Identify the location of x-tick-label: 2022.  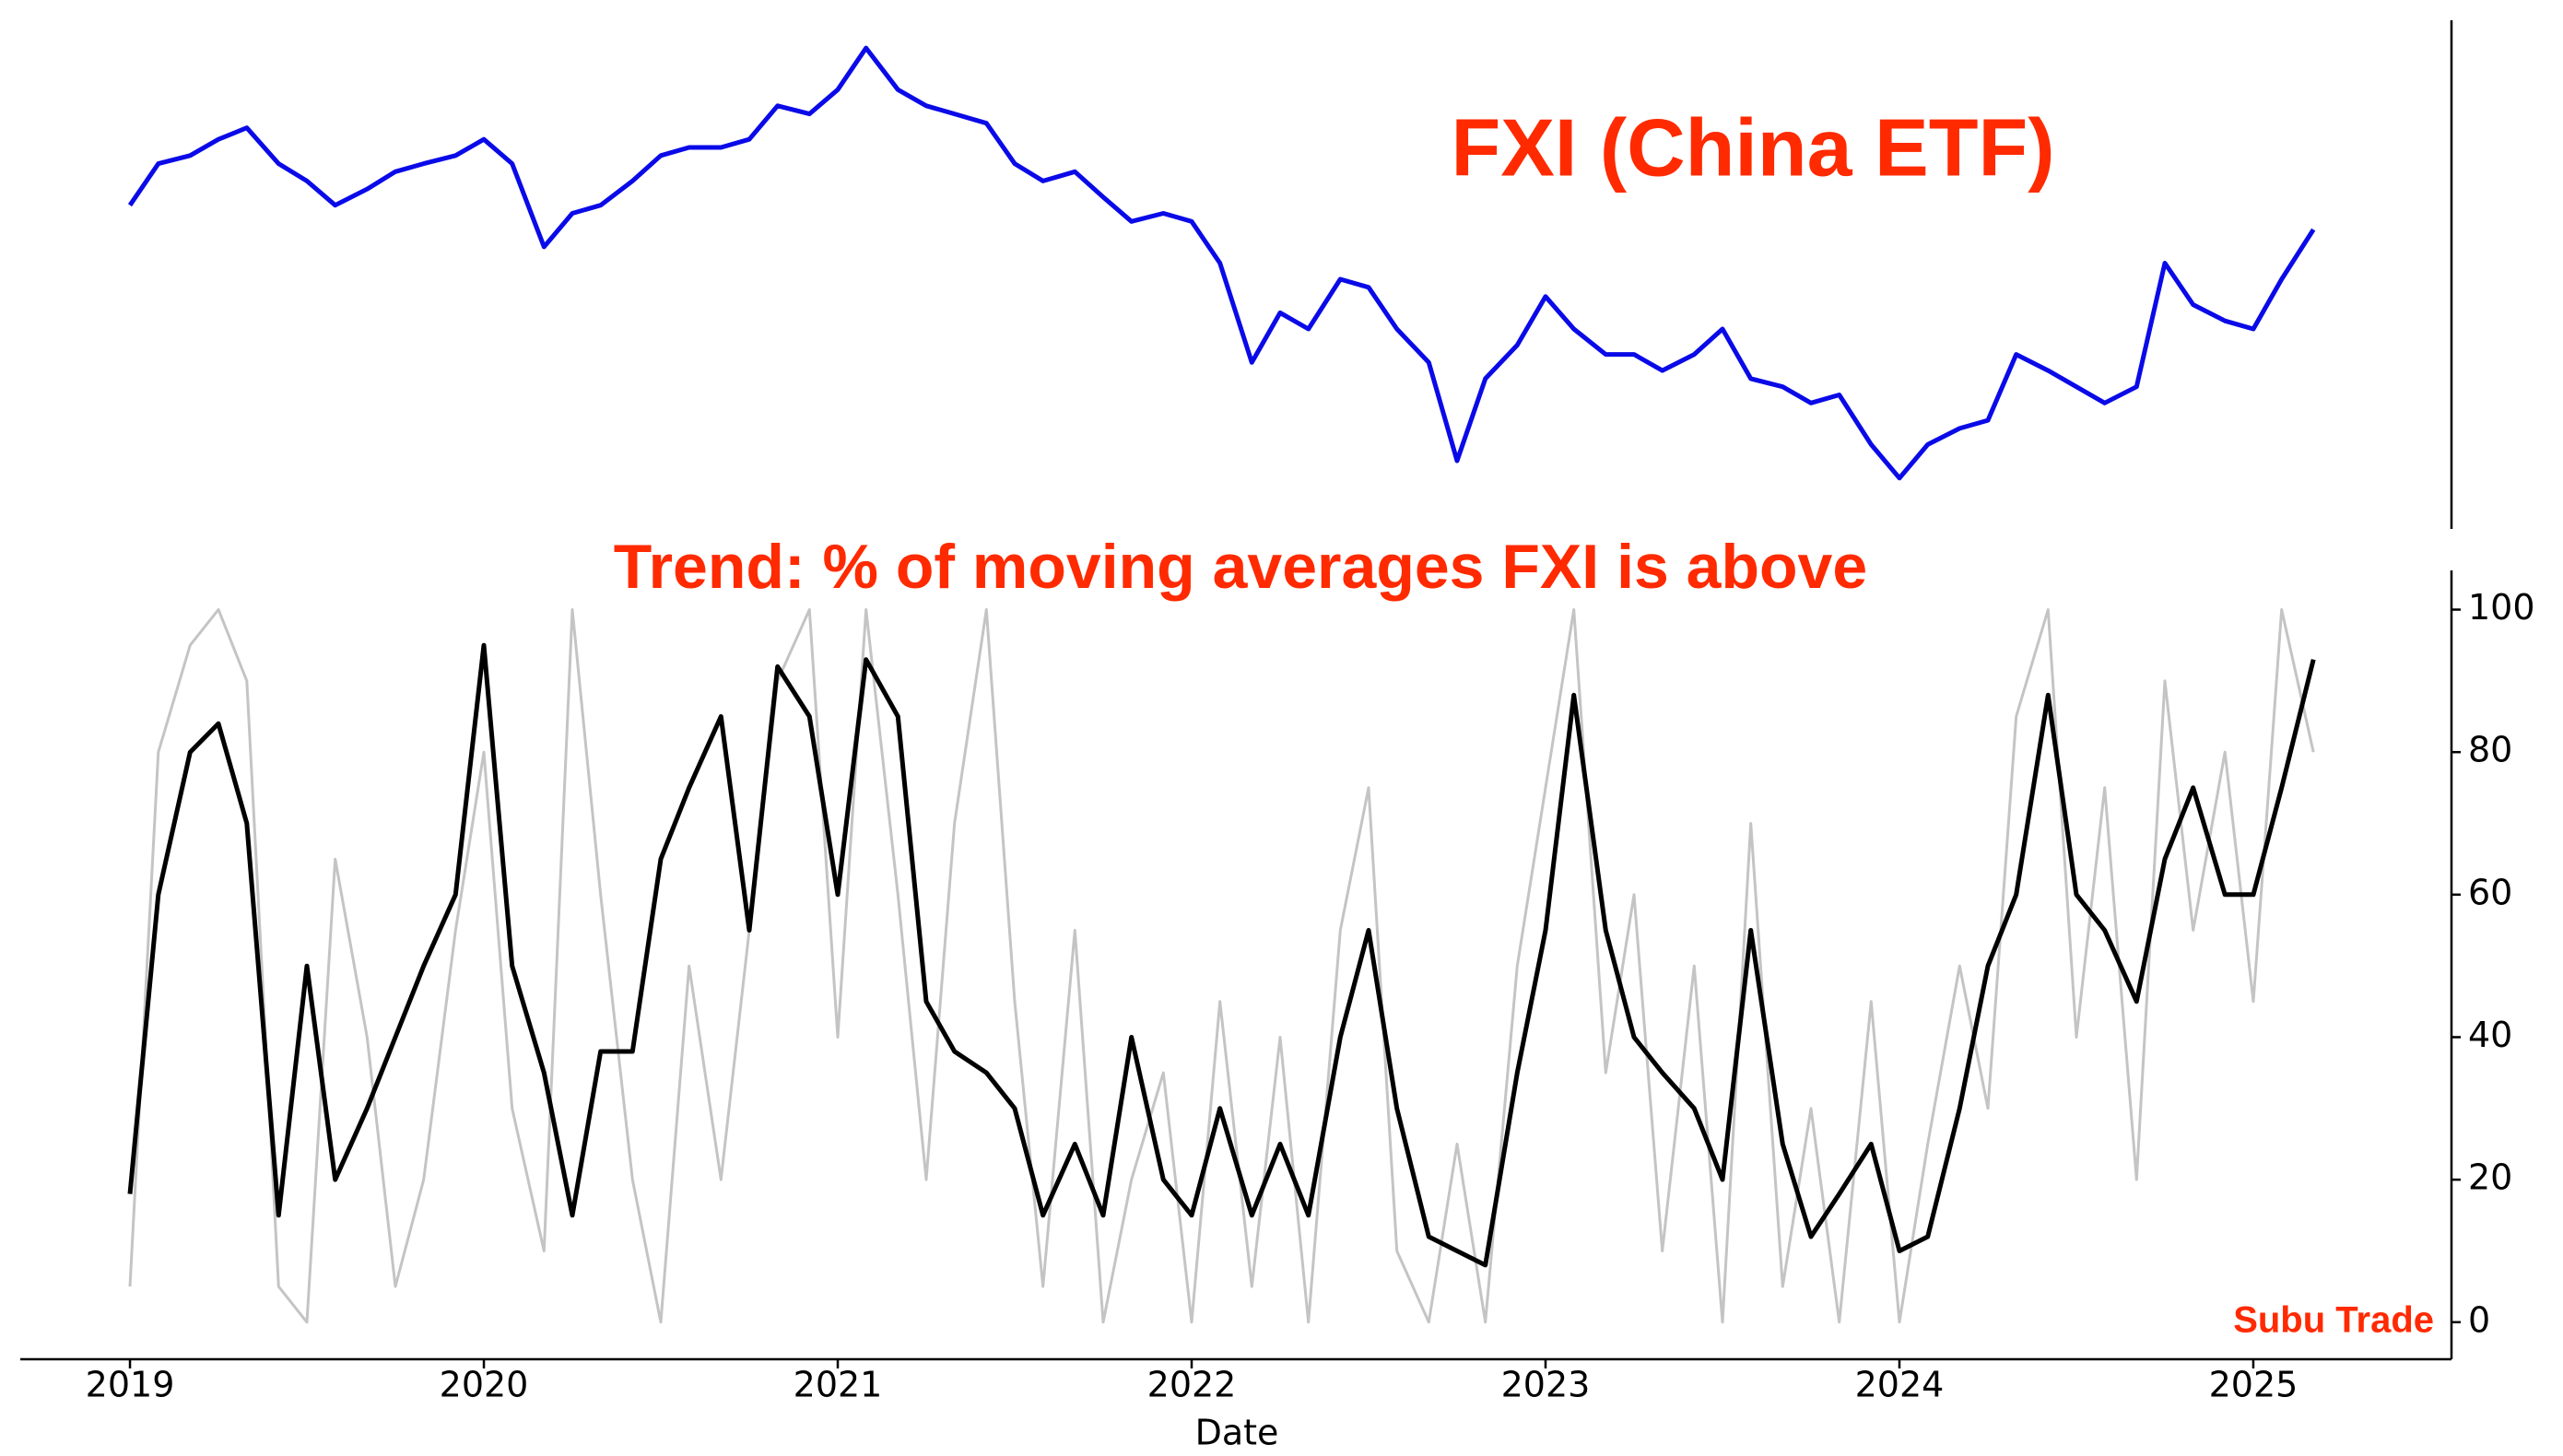
(1192, 1385).